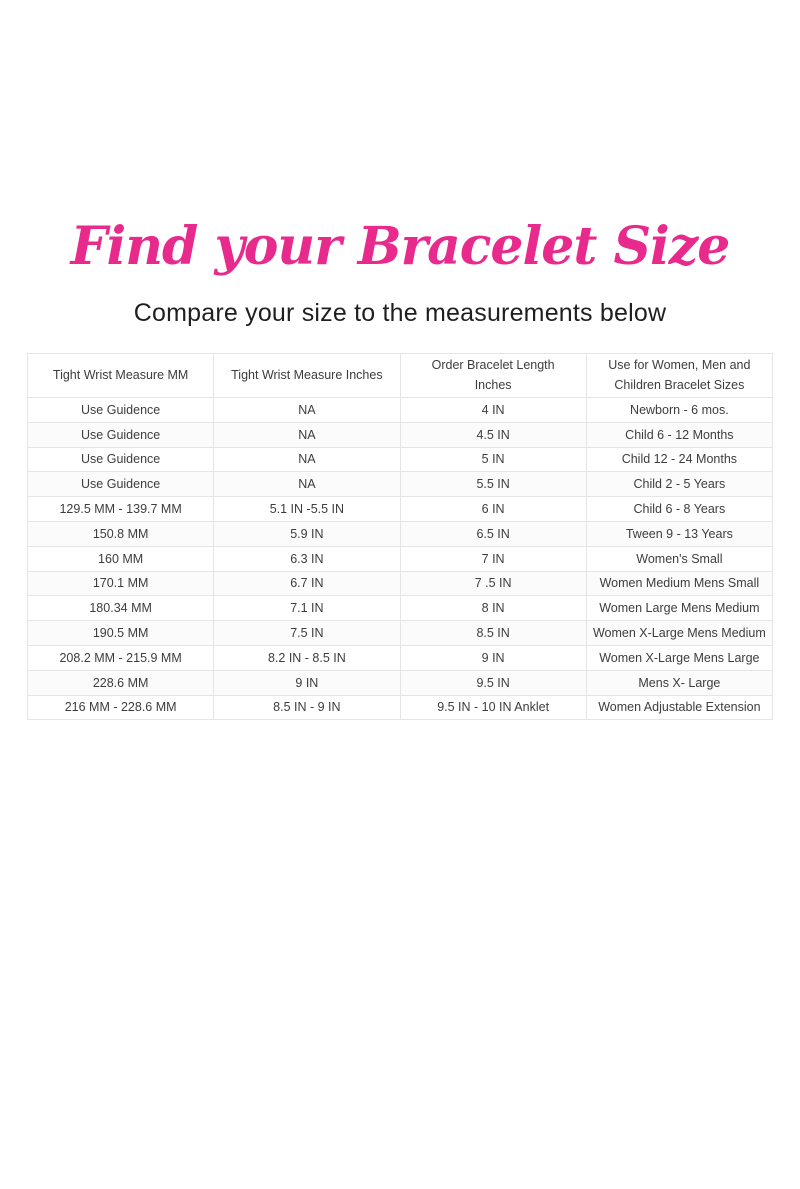 This screenshot has height=1189, width=800. Describe the element at coordinates (120, 633) in the screenshot. I see `table-cell: 190.5 MM` at that location.